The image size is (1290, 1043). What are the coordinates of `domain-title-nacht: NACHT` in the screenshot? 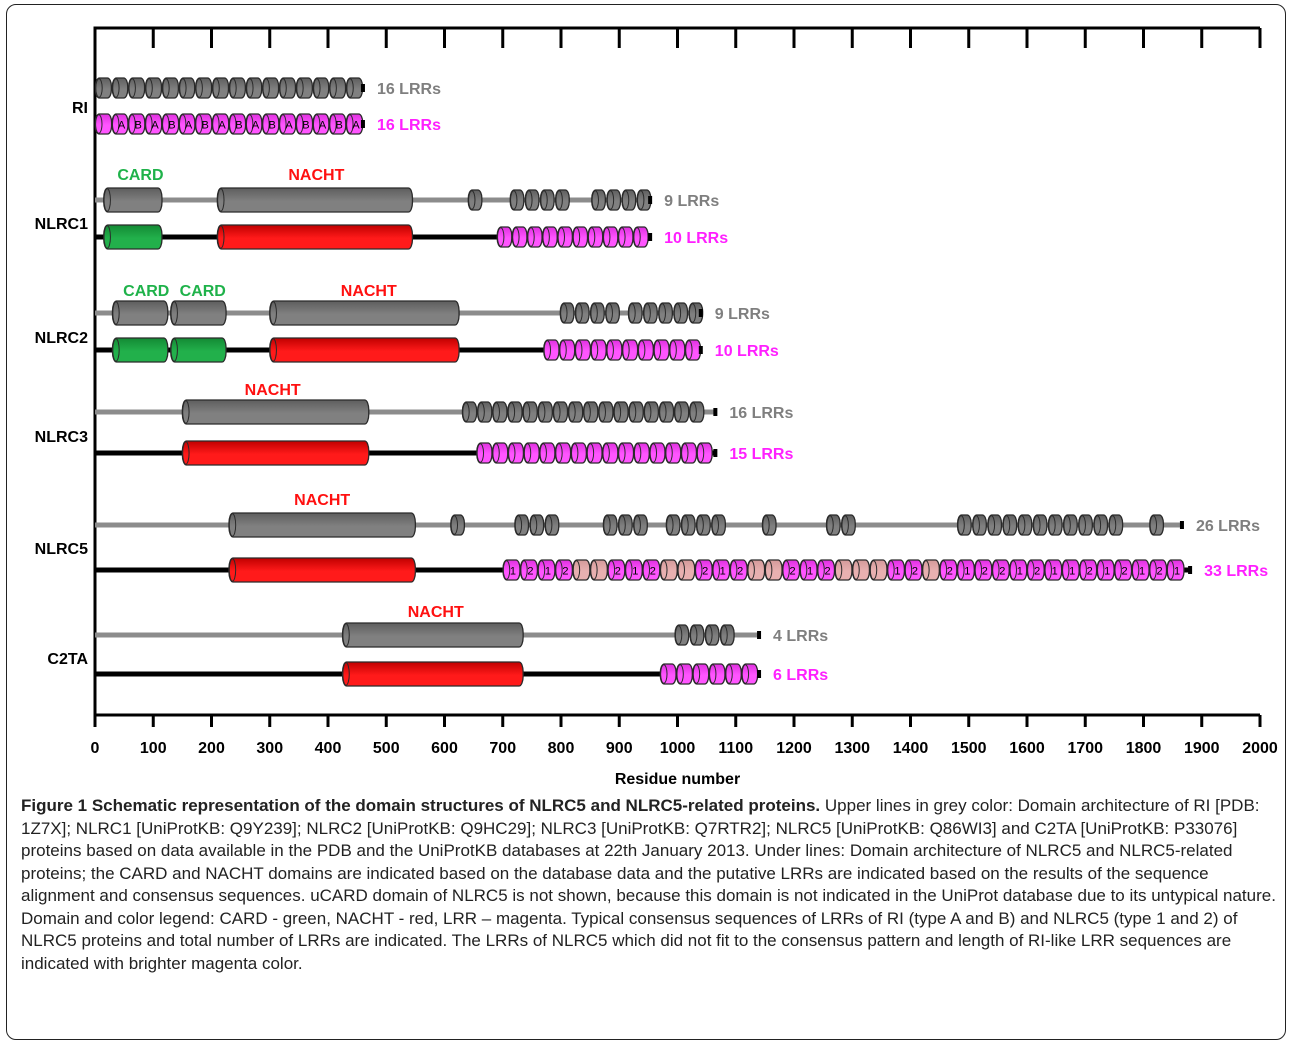 It's located at (316, 175).